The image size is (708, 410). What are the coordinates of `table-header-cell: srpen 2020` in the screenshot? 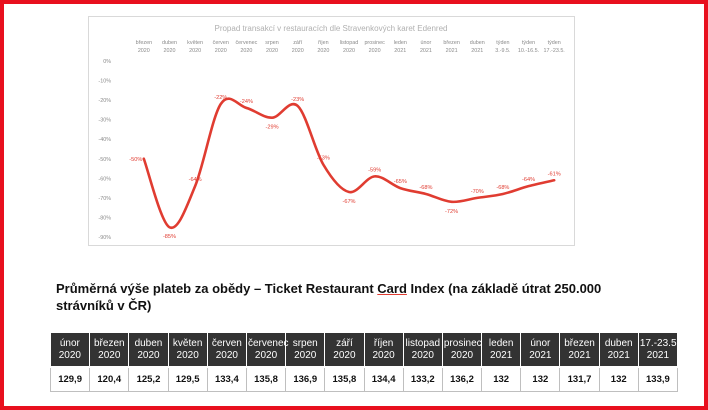 It's located at (305, 350).